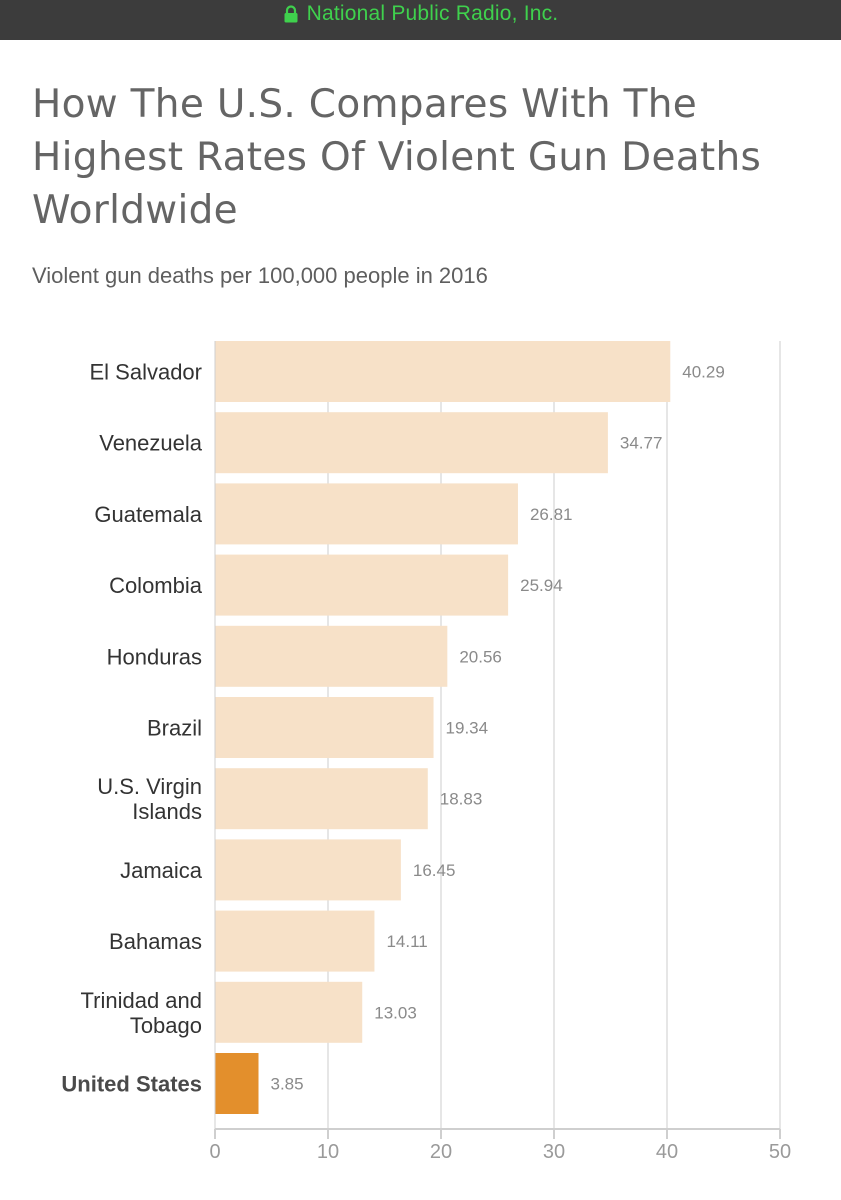 The image size is (841, 1200). I want to click on x-tick-label: 10, so click(328, 1152).